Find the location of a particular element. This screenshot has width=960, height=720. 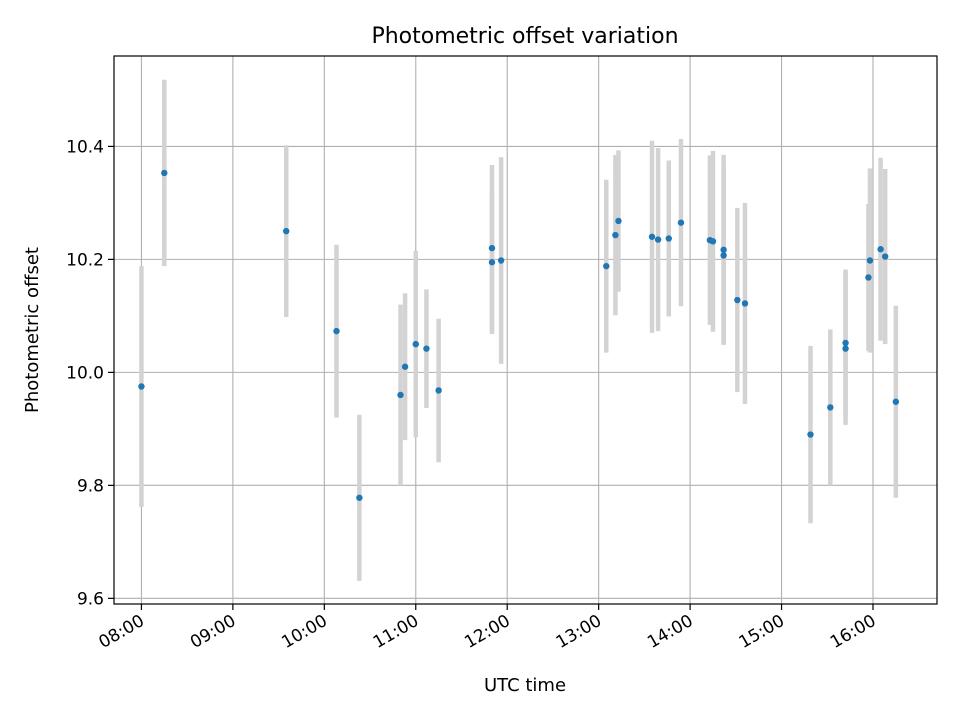

y-tick-label: 10.2 is located at coordinates (85, 260).